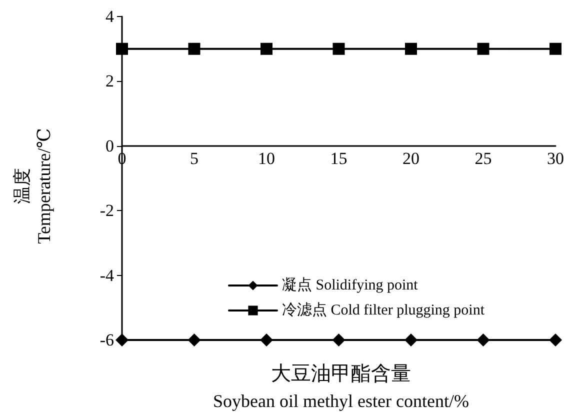 The width and height of the screenshot is (575, 417). What do you see at coordinates (483, 158) in the screenshot?
I see `x-tick-label: 25` at bounding box center [483, 158].